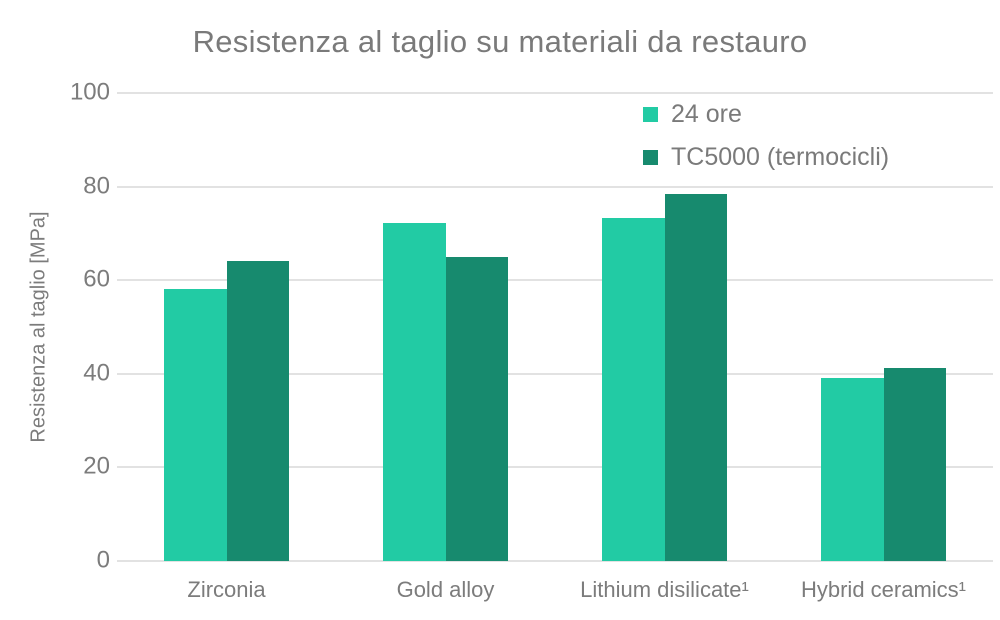 This screenshot has height=620, width=1000. I want to click on y-tick-label: 40, so click(96, 373).